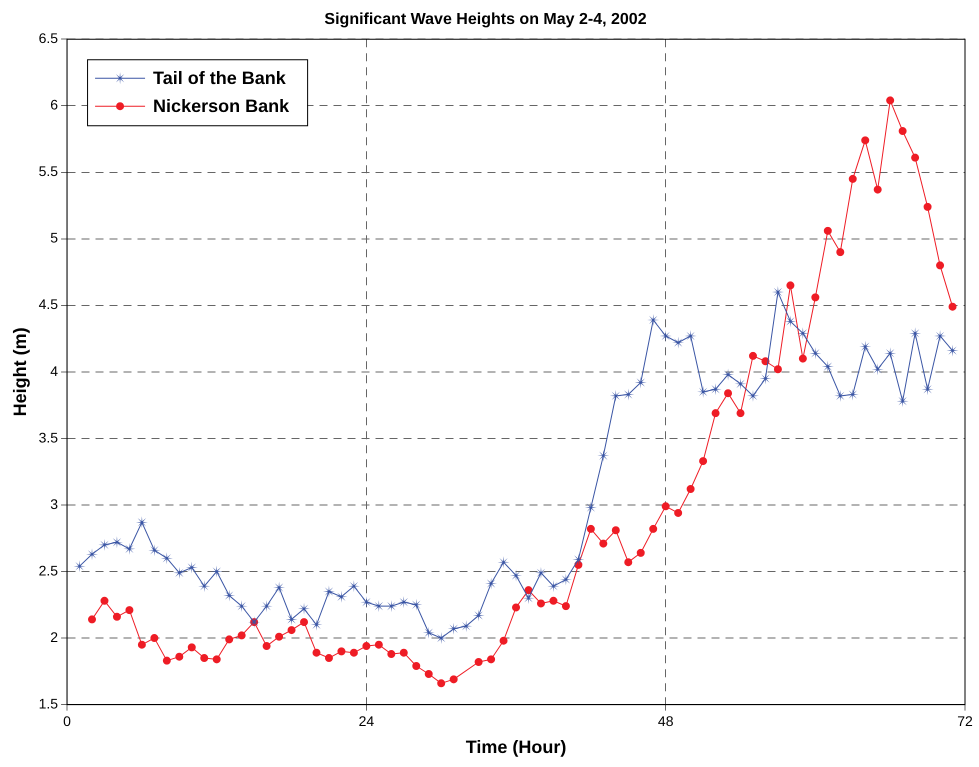 The image size is (979, 767). What do you see at coordinates (48, 437) in the screenshot?
I see `y-tick-label: 3.5` at bounding box center [48, 437].